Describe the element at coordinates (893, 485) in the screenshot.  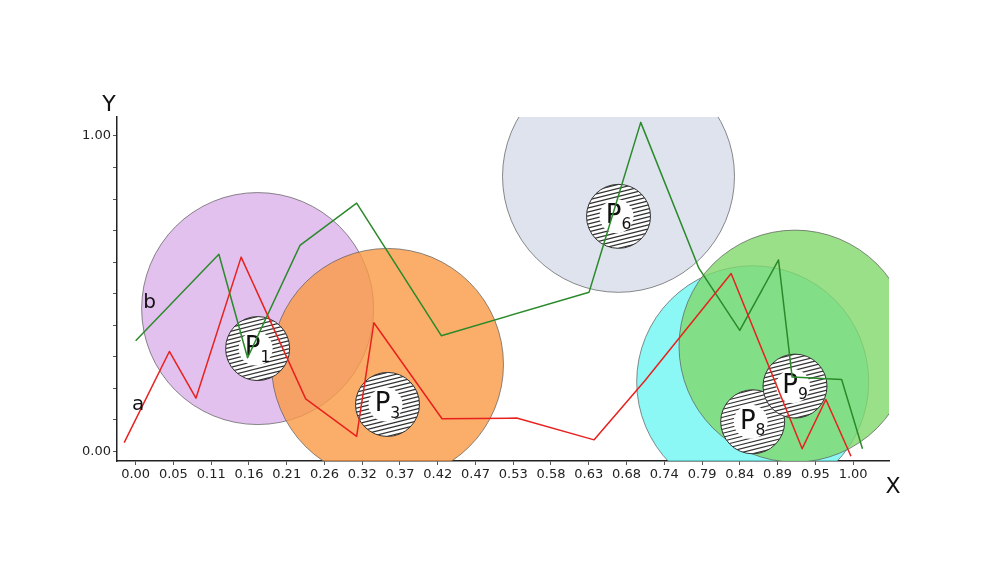
I see `x-axis-title: X` at that location.